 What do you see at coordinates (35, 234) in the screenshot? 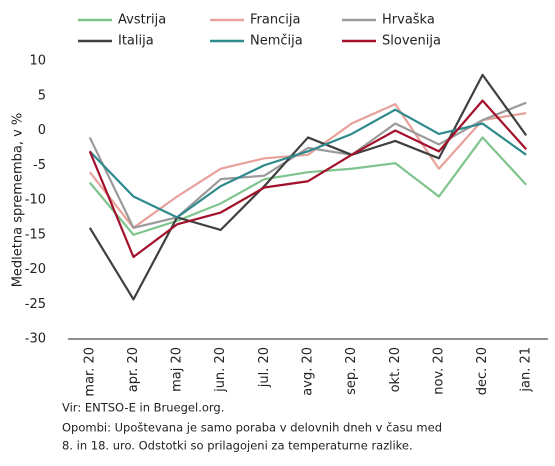
I see `y-tick-label: -15` at bounding box center [35, 234].